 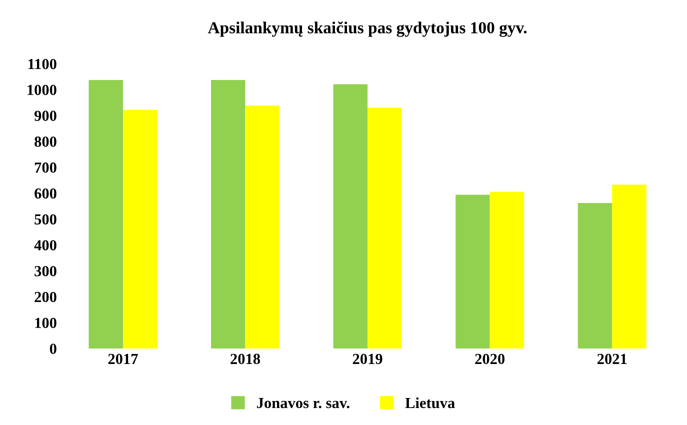 What do you see at coordinates (42, 64) in the screenshot?
I see `y-tick-label: 1100` at bounding box center [42, 64].